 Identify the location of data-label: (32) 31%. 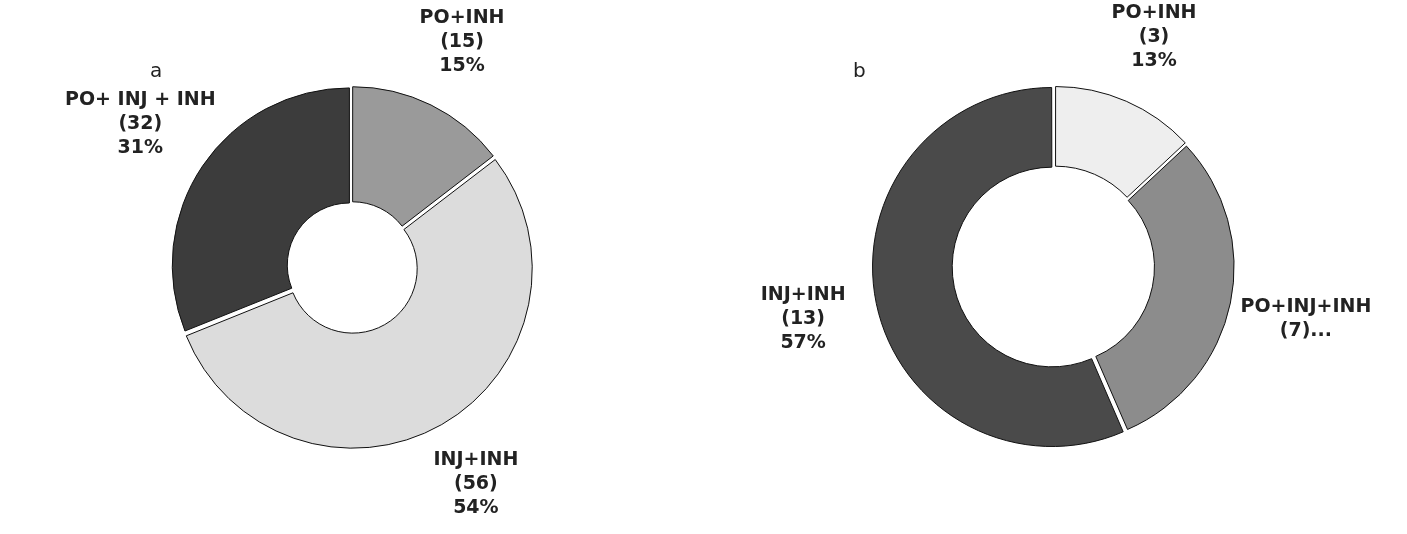
(140, 133).